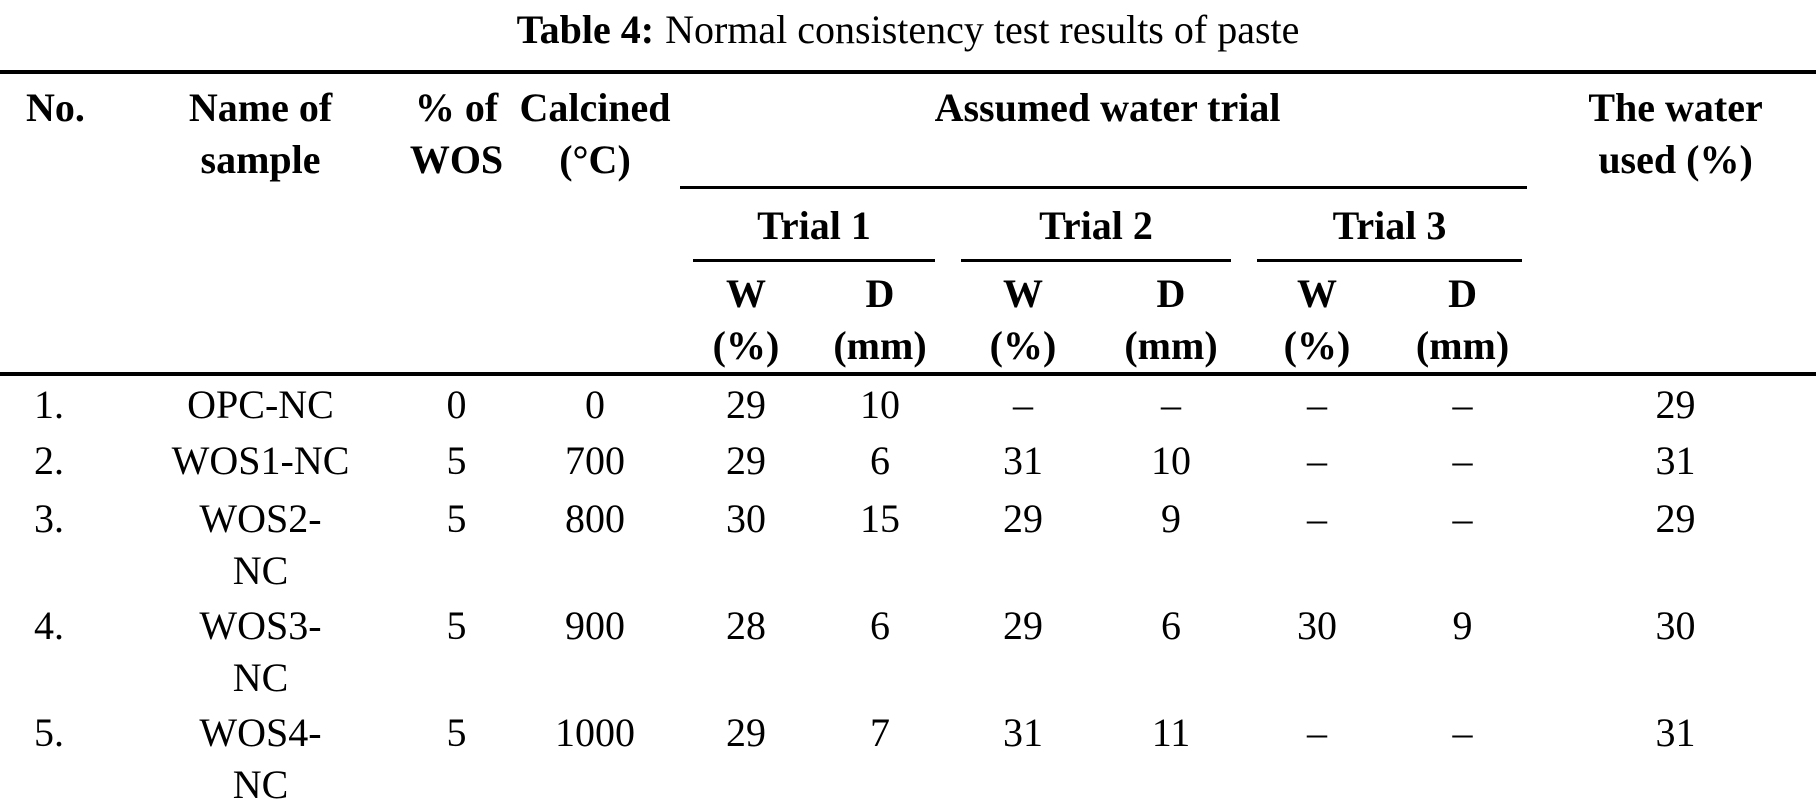 Image resolution: width=1816 pixels, height=799 pixels. What do you see at coordinates (880, 293) in the screenshot?
I see `trial1-d-line1: D` at bounding box center [880, 293].